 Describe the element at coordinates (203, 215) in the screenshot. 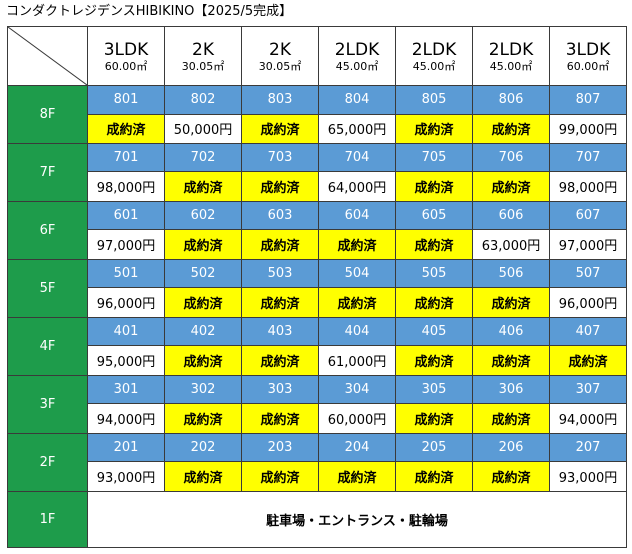

I see `room-number: 602` at that location.